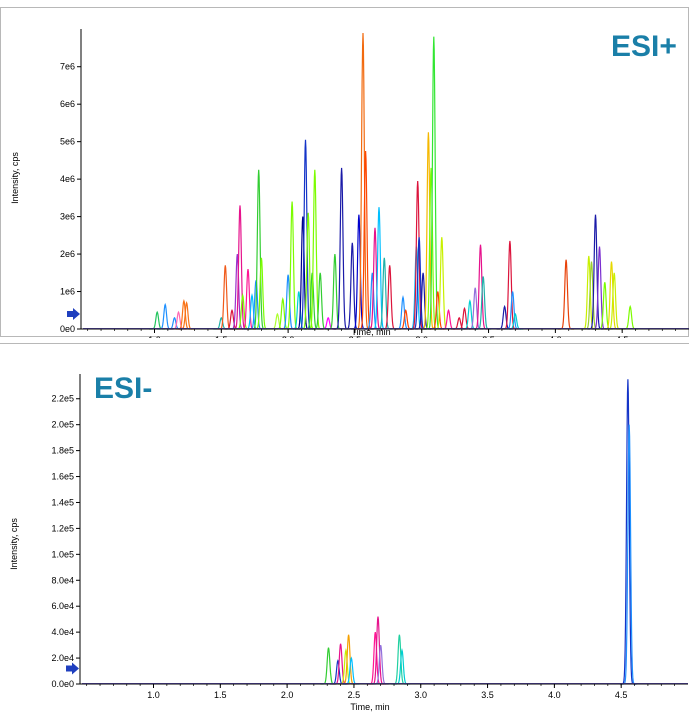  What do you see at coordinates (62, 502) in the screenshot?
I see `y-tick-label: 1.4e5` at bounding box center [62, 502].